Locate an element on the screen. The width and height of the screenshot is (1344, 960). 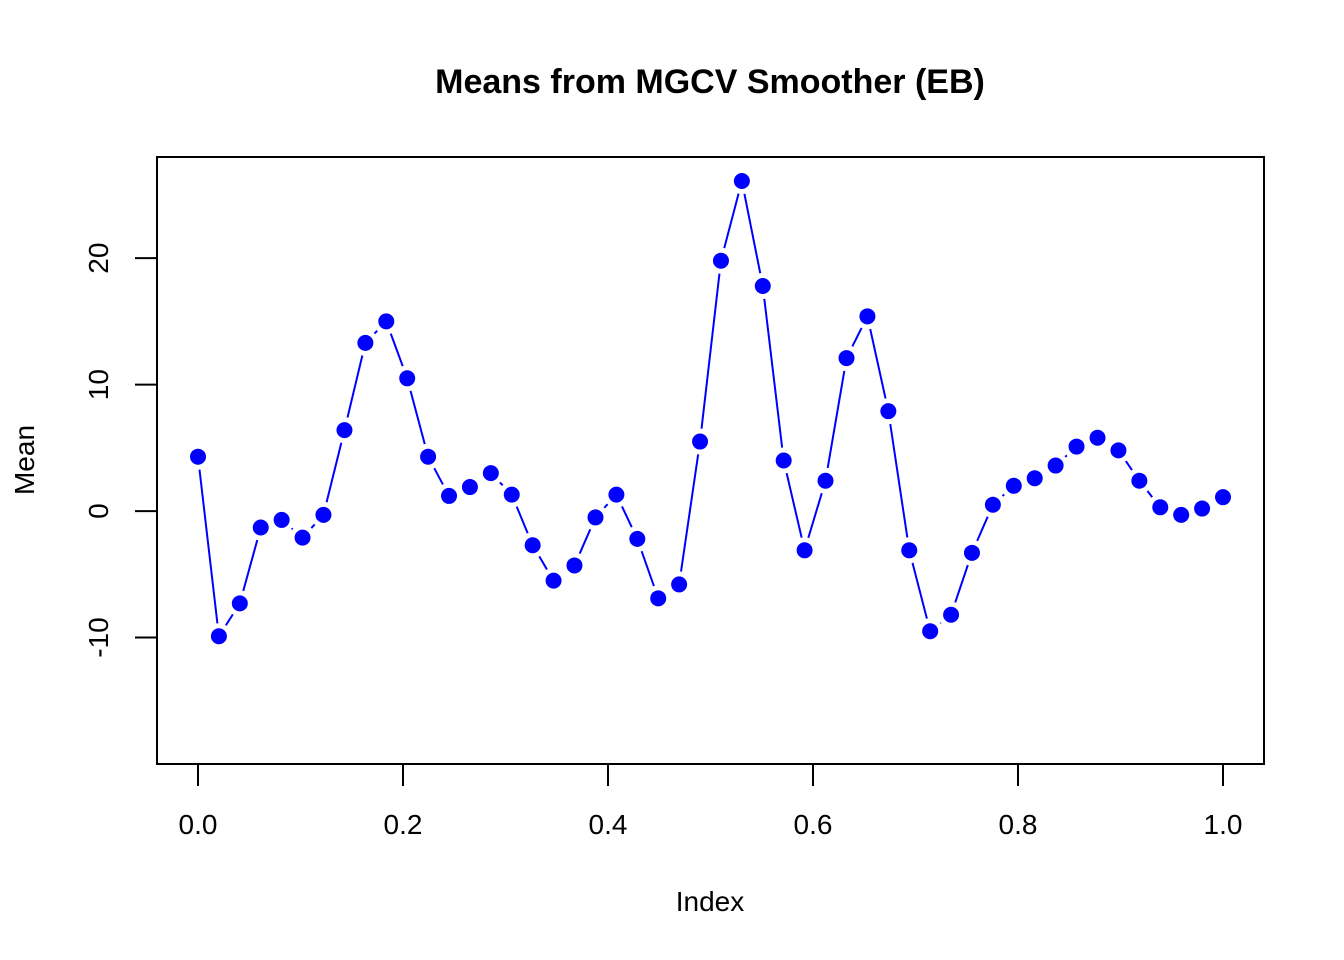
x-tick-label: 0.8 is located at coordinates (1018, 824).